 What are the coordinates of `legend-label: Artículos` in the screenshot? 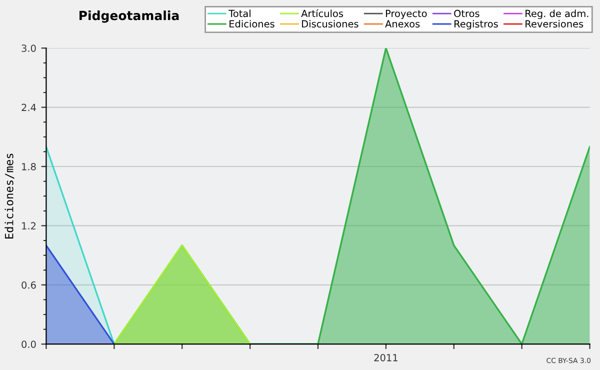 It's located at (322, 13).